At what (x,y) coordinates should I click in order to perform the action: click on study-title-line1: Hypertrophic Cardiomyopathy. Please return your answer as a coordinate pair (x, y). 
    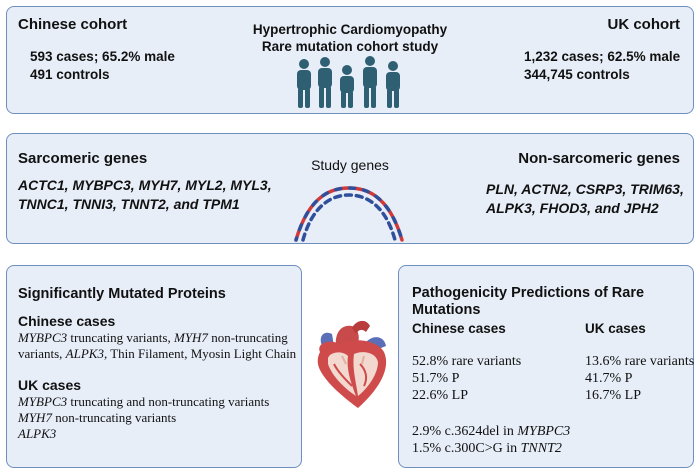
    Looking at the image, I should click on (350, 29).